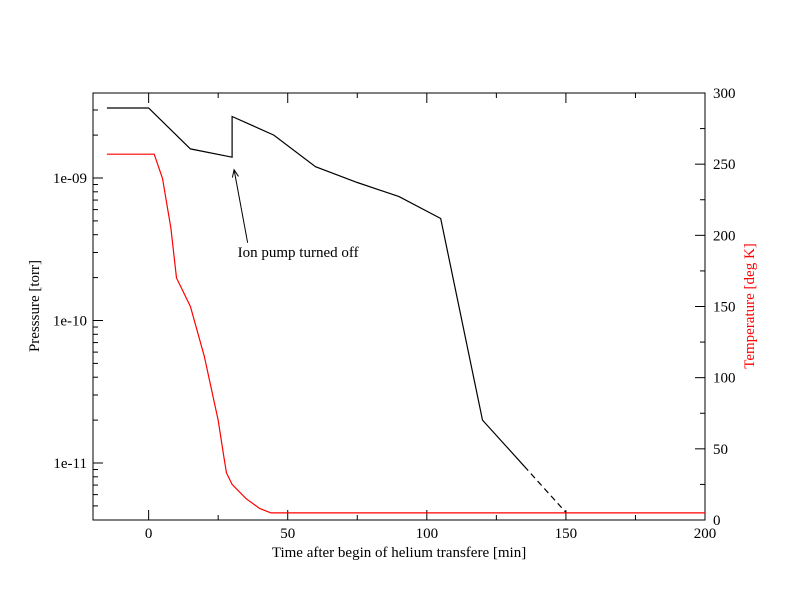 Image resolution: width=792 pixels, height=612 pixels. What do you see at coordinates (750, 306) in the screenshot?
I see `right-y-axis-title: Temperature [deg K]` at bounding box center [750, 306].